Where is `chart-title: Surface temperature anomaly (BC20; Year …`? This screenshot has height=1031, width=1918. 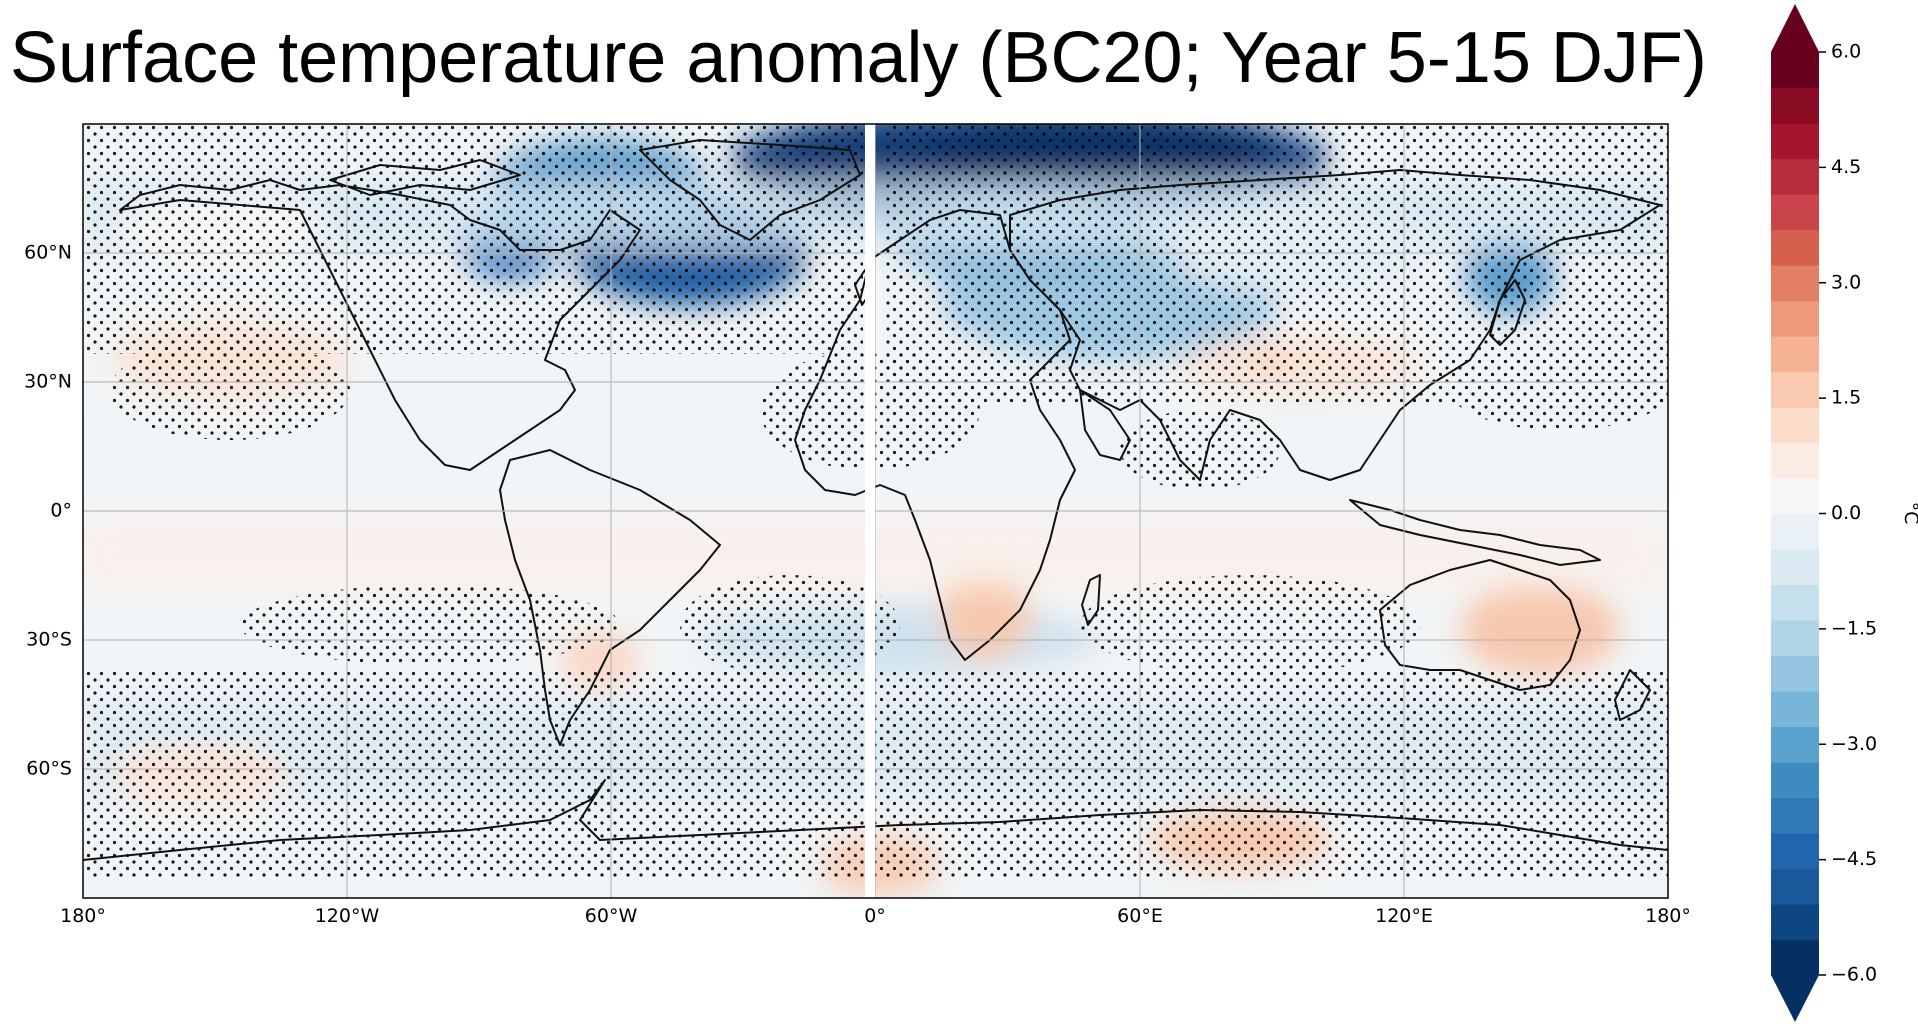
chart-title: Surface temperature anomaly (BC20; Year … is located at coordinates (858, 58).